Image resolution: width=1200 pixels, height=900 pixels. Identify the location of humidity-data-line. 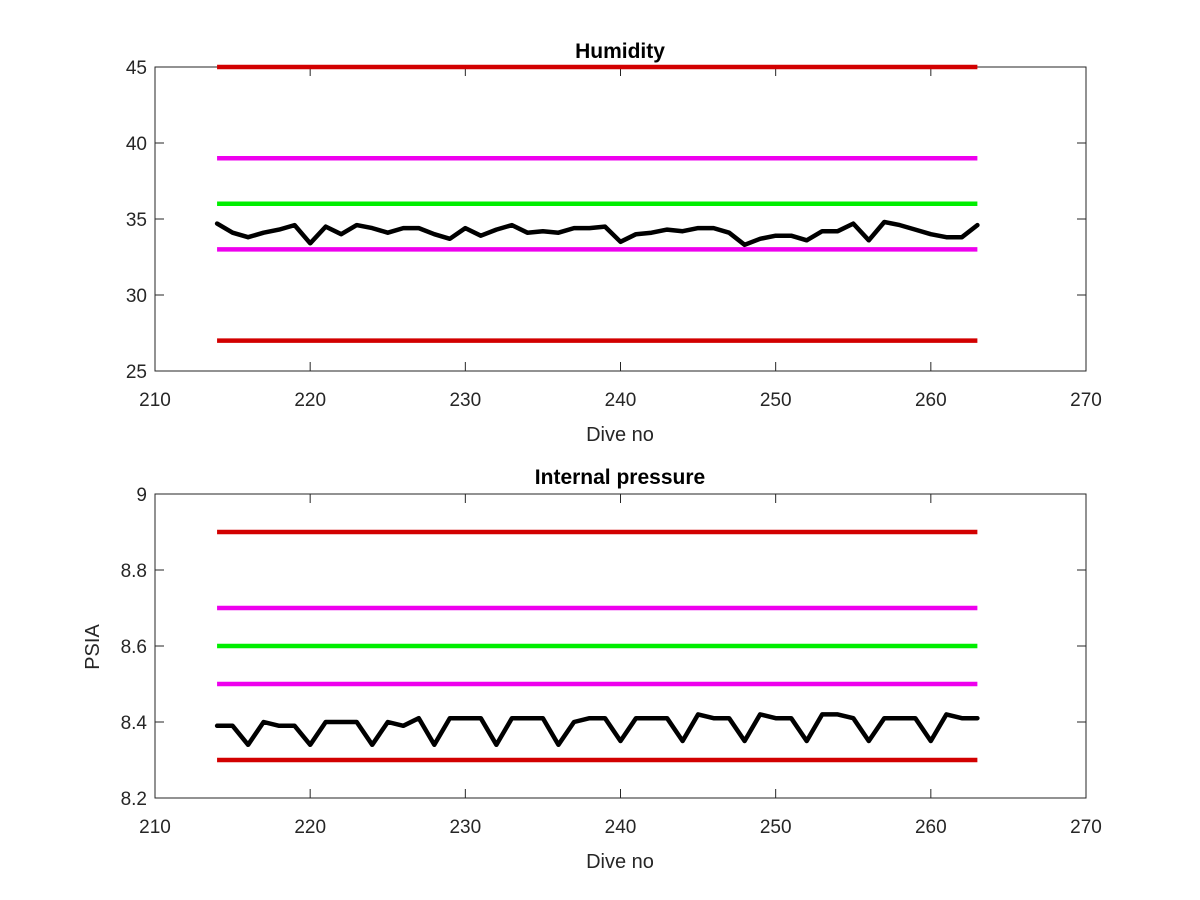
(597, 233).